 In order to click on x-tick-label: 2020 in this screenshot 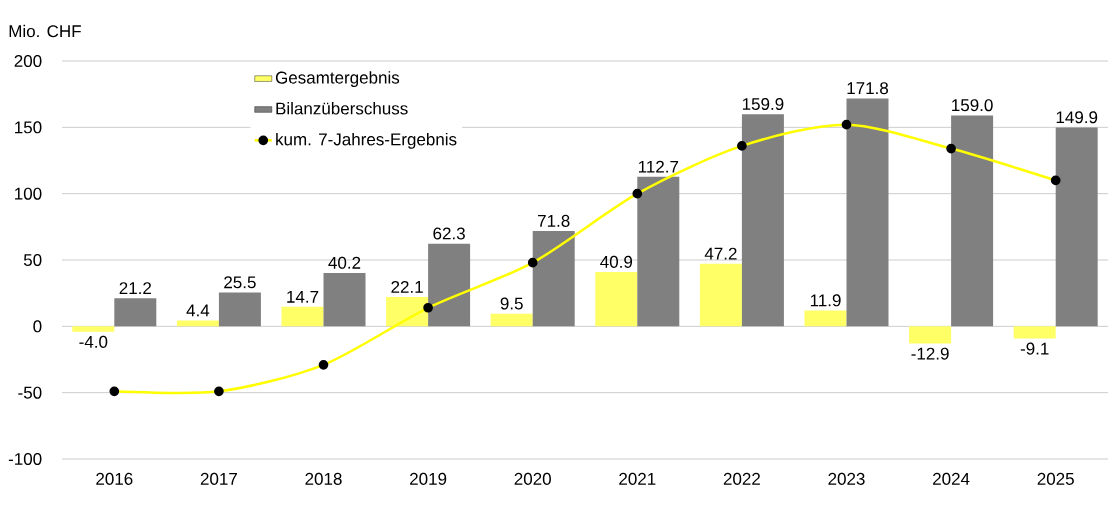, I will do `click(532, 478)`.